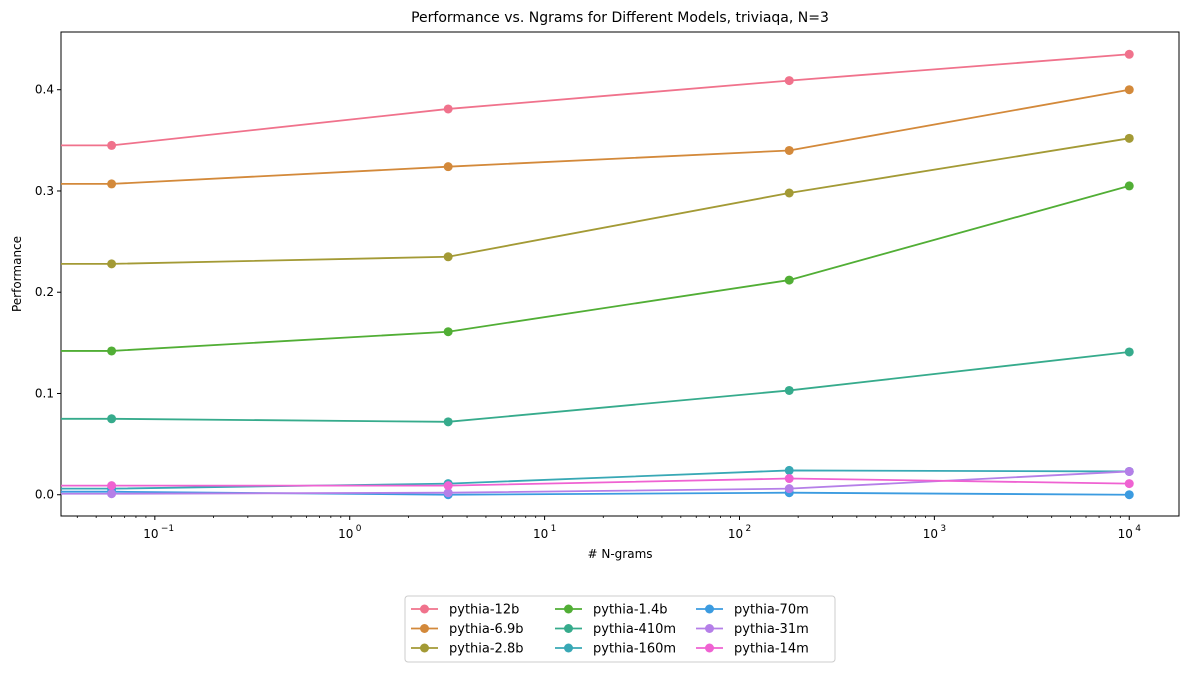  I want to click on y-tick-label: 0.0, so click(44, 495).